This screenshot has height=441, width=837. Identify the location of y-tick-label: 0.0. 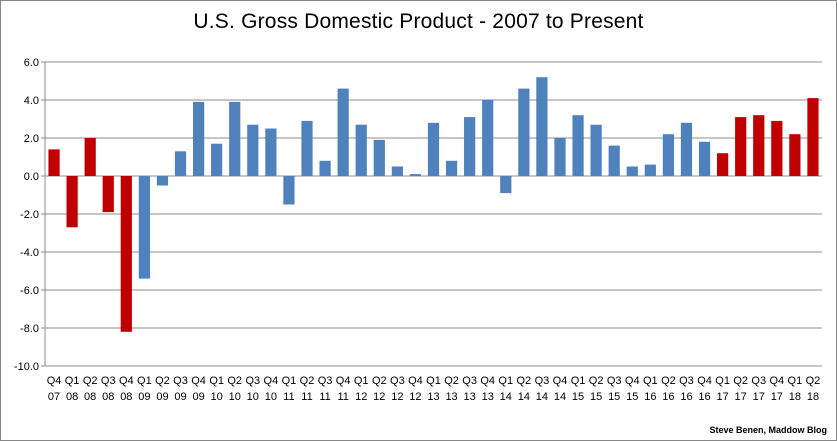
(31, 177).